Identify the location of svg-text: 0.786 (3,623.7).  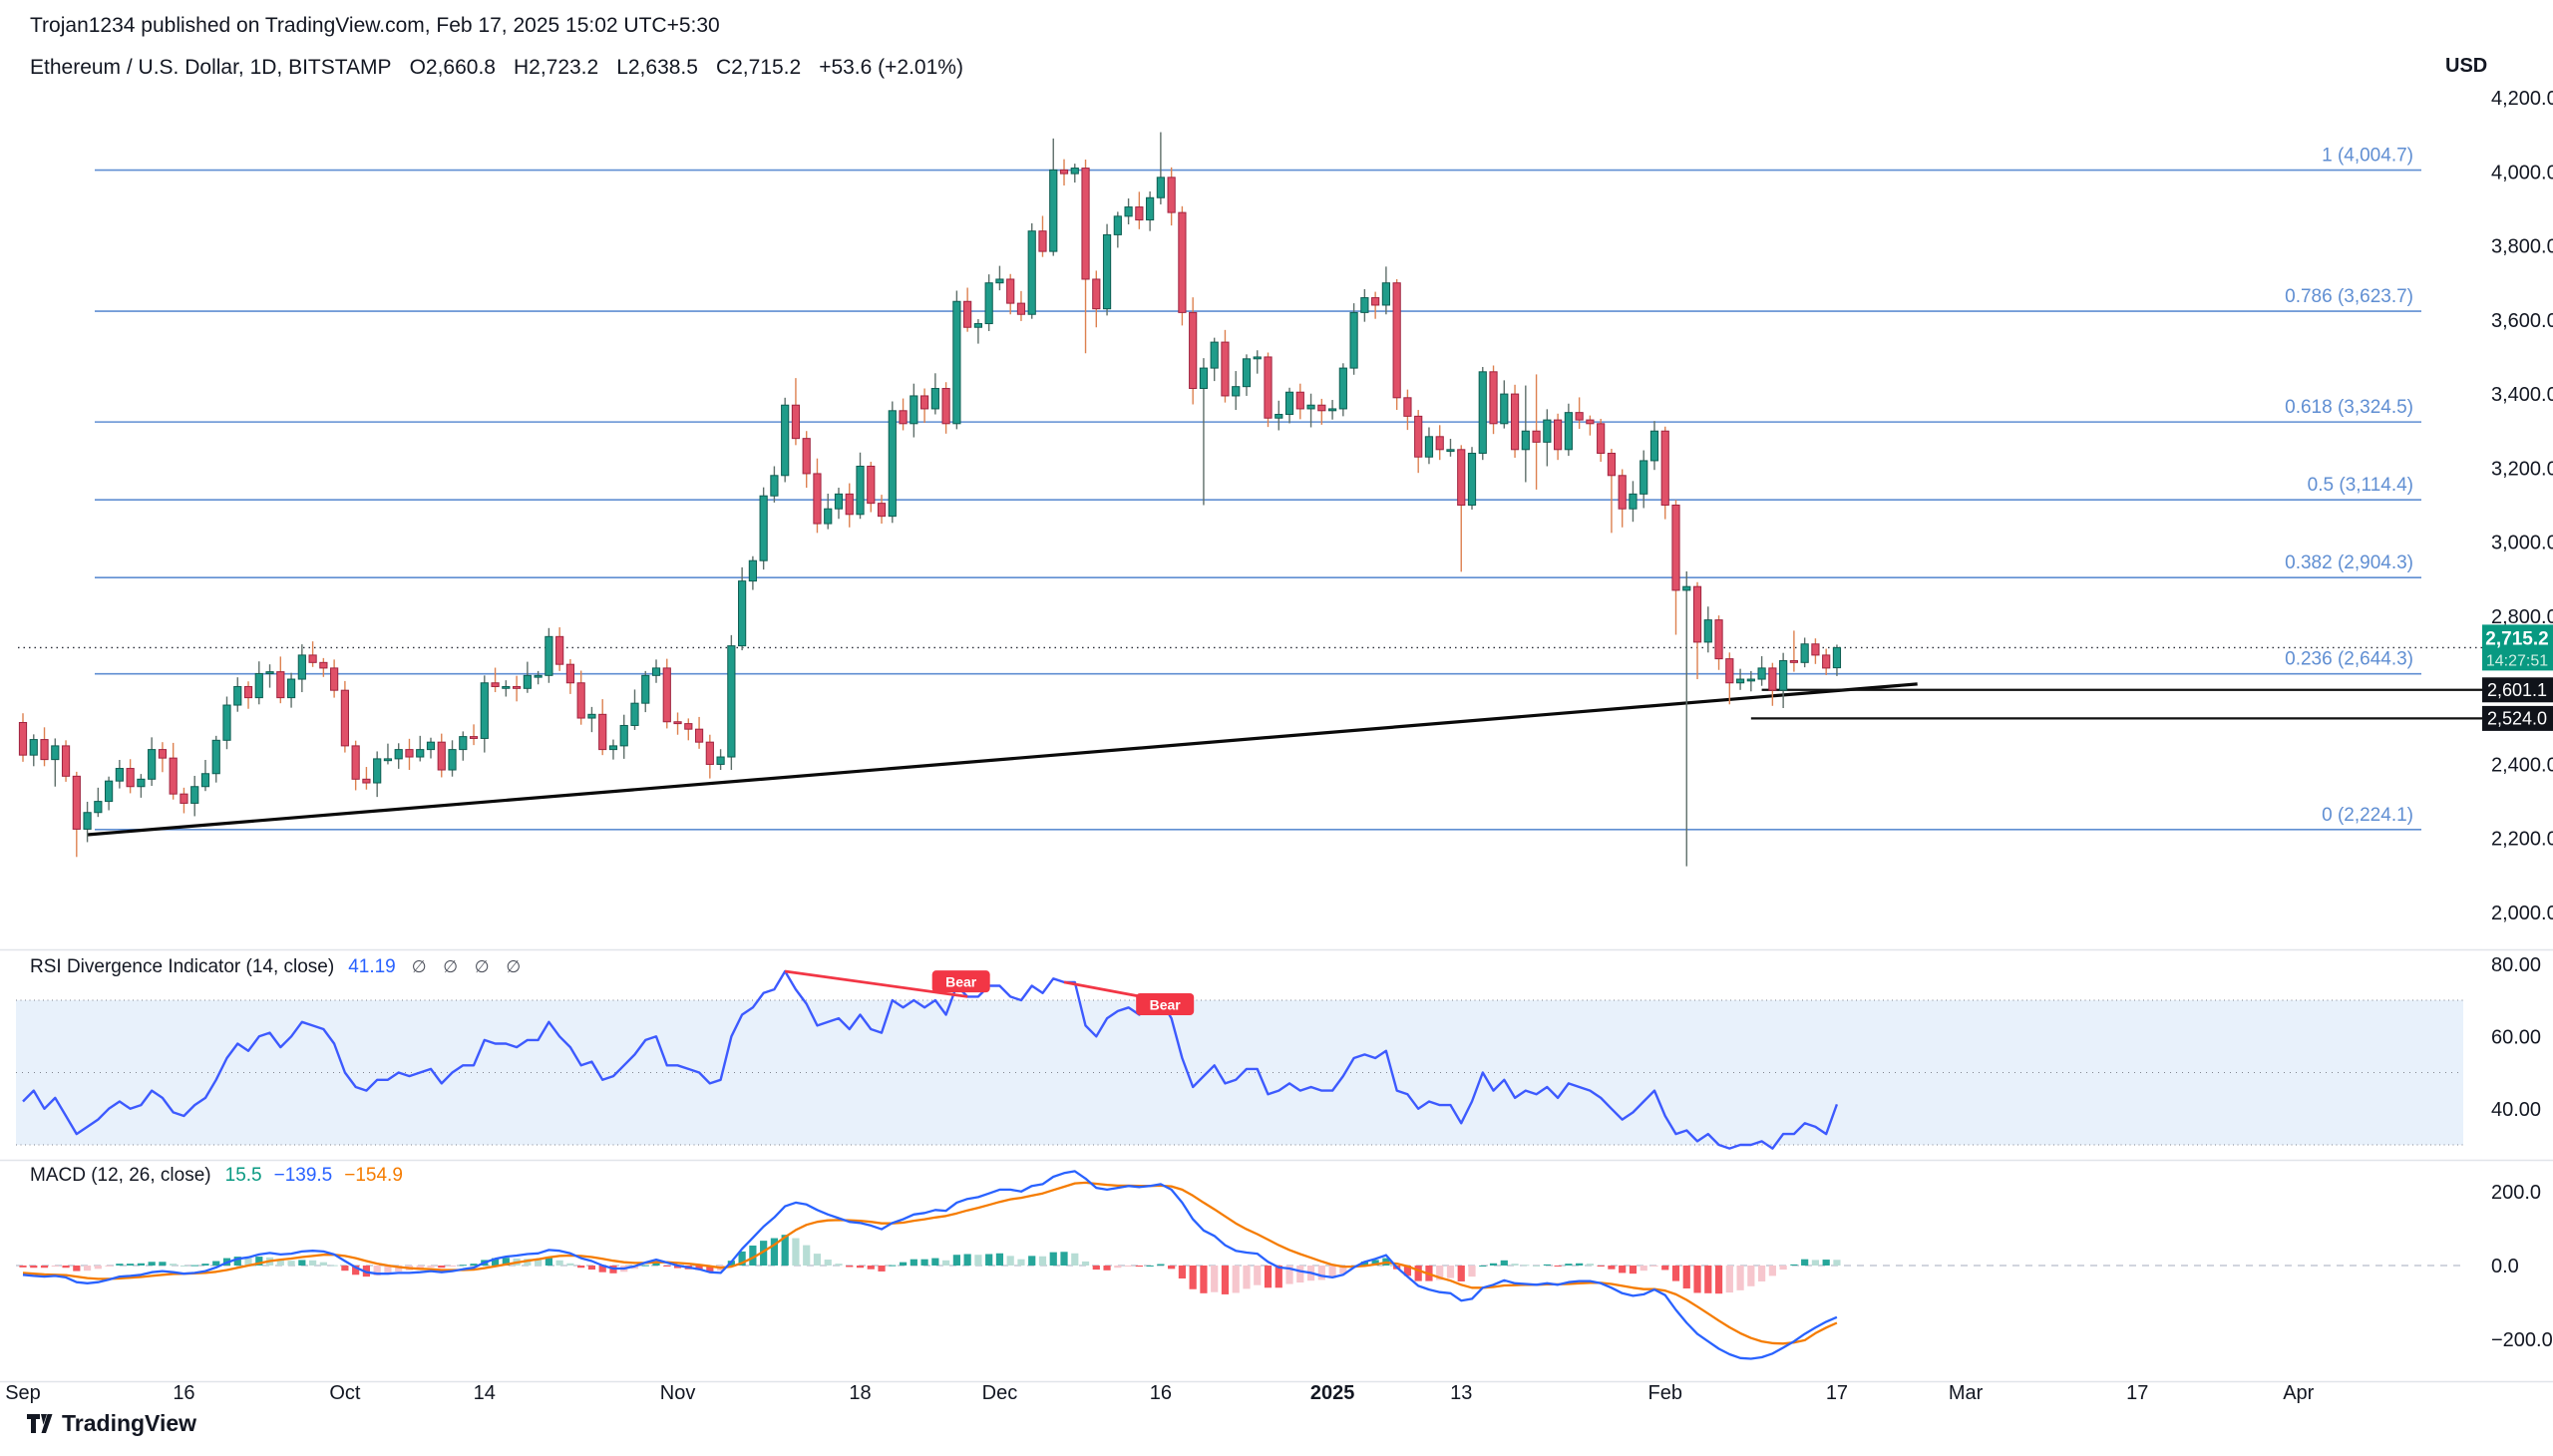
(2349, 296).